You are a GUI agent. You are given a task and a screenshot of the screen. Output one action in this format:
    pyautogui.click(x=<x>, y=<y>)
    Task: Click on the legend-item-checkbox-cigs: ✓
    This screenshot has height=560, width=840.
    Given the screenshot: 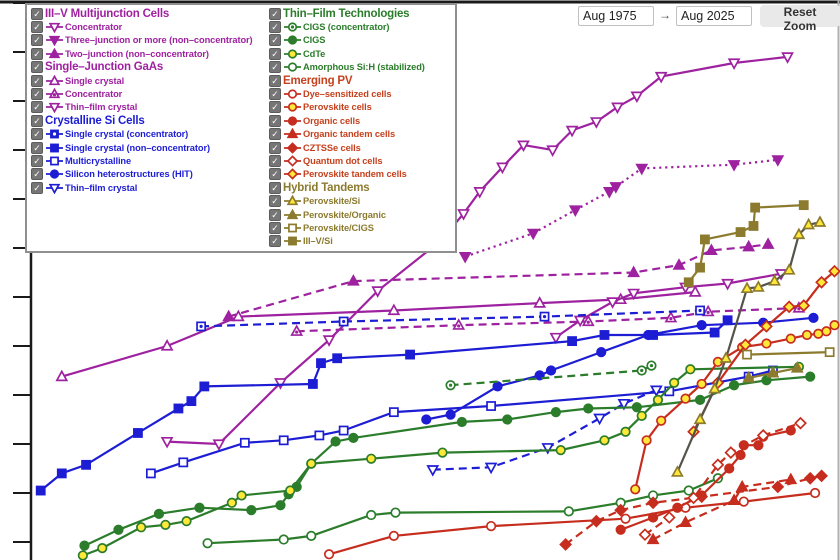 What is the action you would take?
    pyautogui.click(x=275, y=40)
    